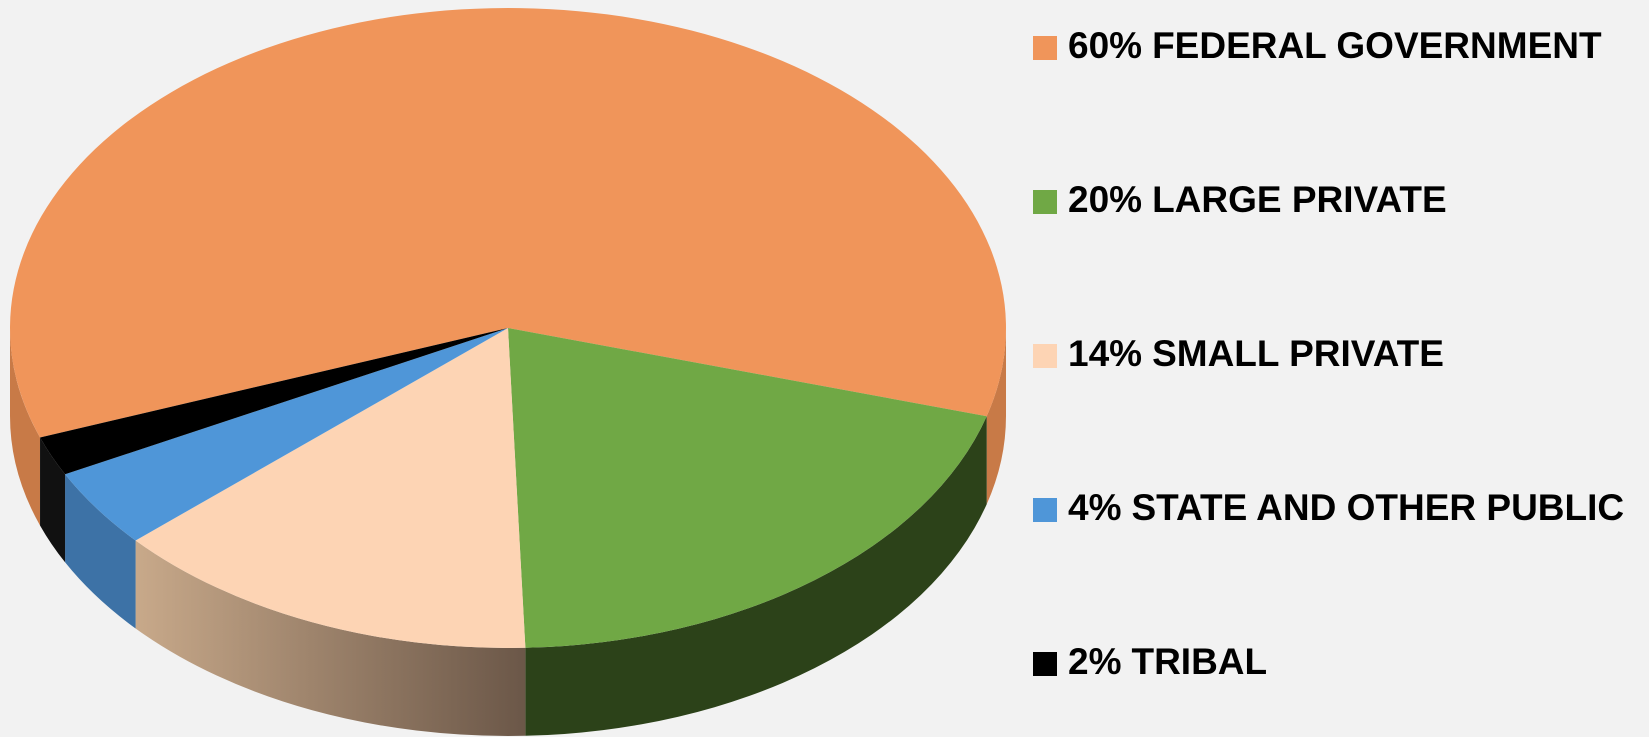  Describe the element at coordinates (1299, 199) in the screenshot. I see `legend-name: LARGE PRIVATE` at that location.